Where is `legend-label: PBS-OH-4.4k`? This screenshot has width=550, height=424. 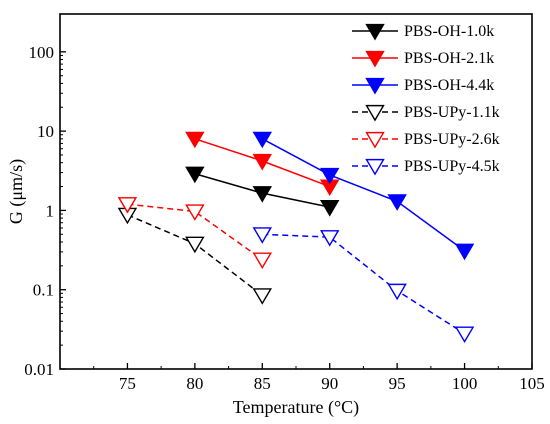
legend-label: PBS-OH-4.4k is located at coordinates (449, 85).